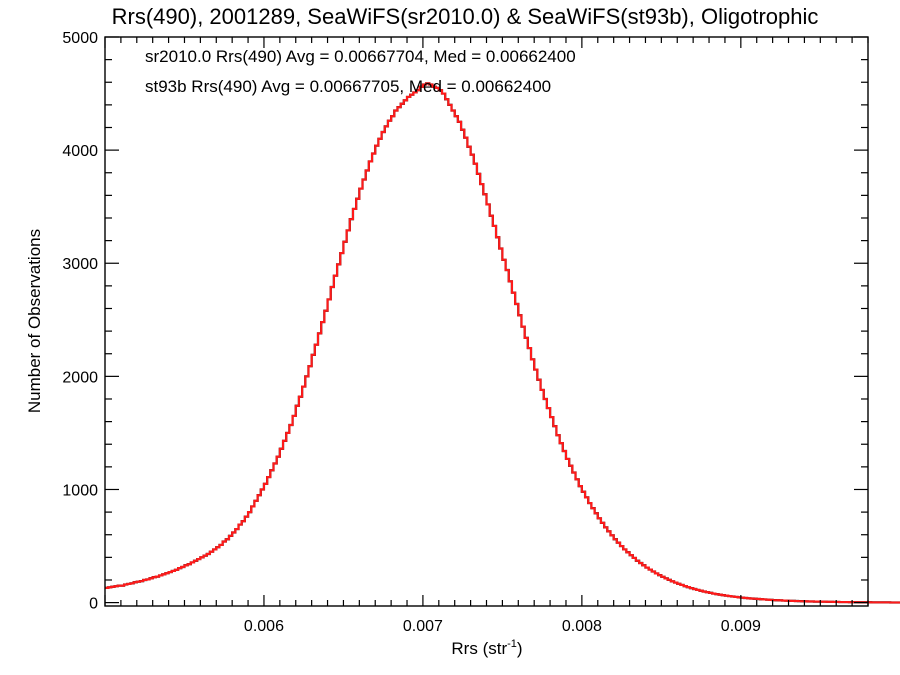  Describe the element at coordinates (80, 377) in the screenshot. I see `y-tick-label: 2000` at that location.